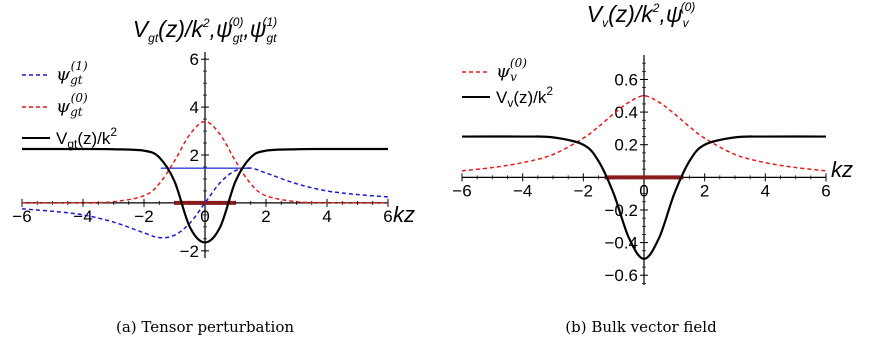 Image resolution: width=873 pixels, height=341 pixels. Describe the element at coordinates (842, 169) in the screenshot. I see `chart-b-x-axis-label: kz` at that location.